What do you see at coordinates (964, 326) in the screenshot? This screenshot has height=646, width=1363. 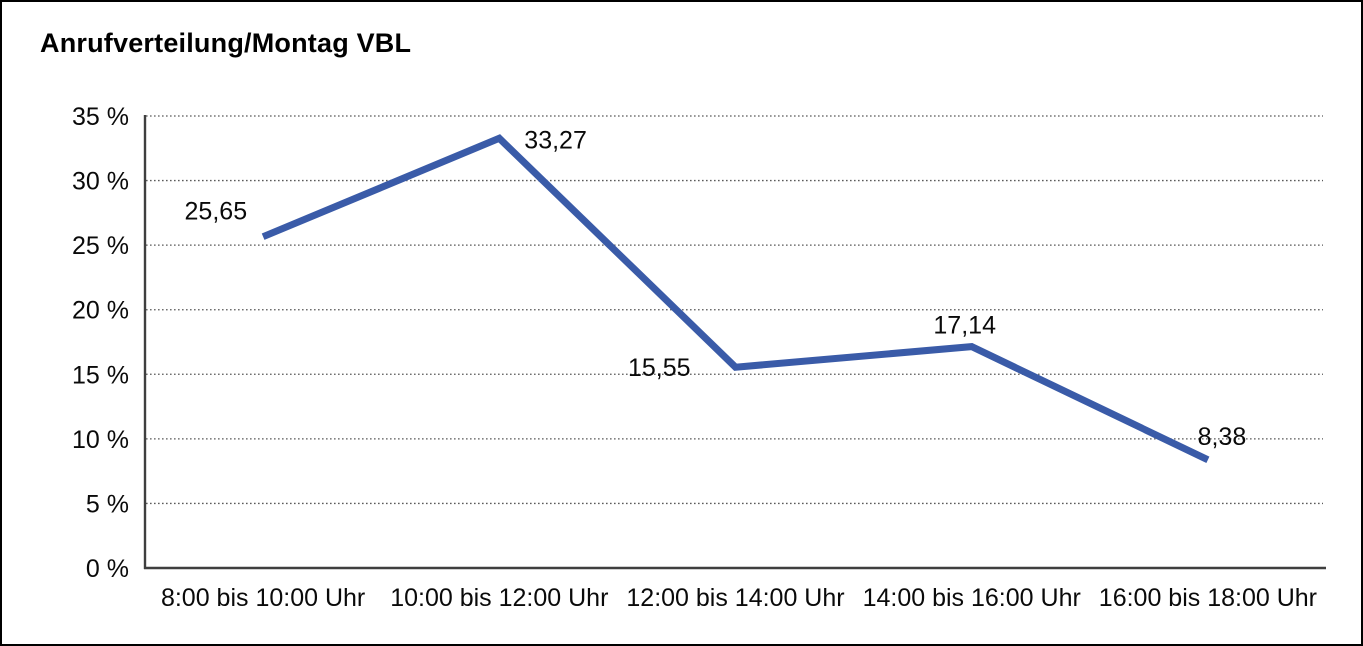 I see `data-label: 17,14` at bounding box center [964, 326].